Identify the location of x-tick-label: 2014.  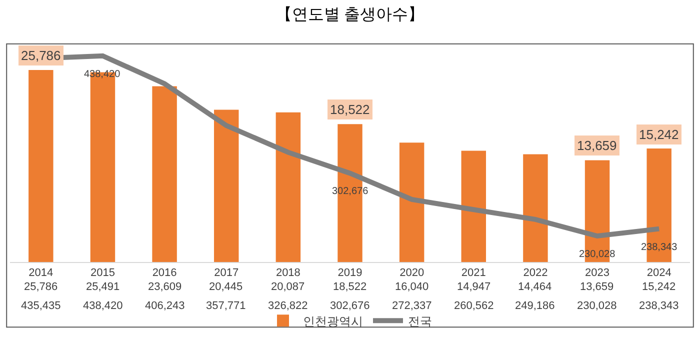
(41, 273).